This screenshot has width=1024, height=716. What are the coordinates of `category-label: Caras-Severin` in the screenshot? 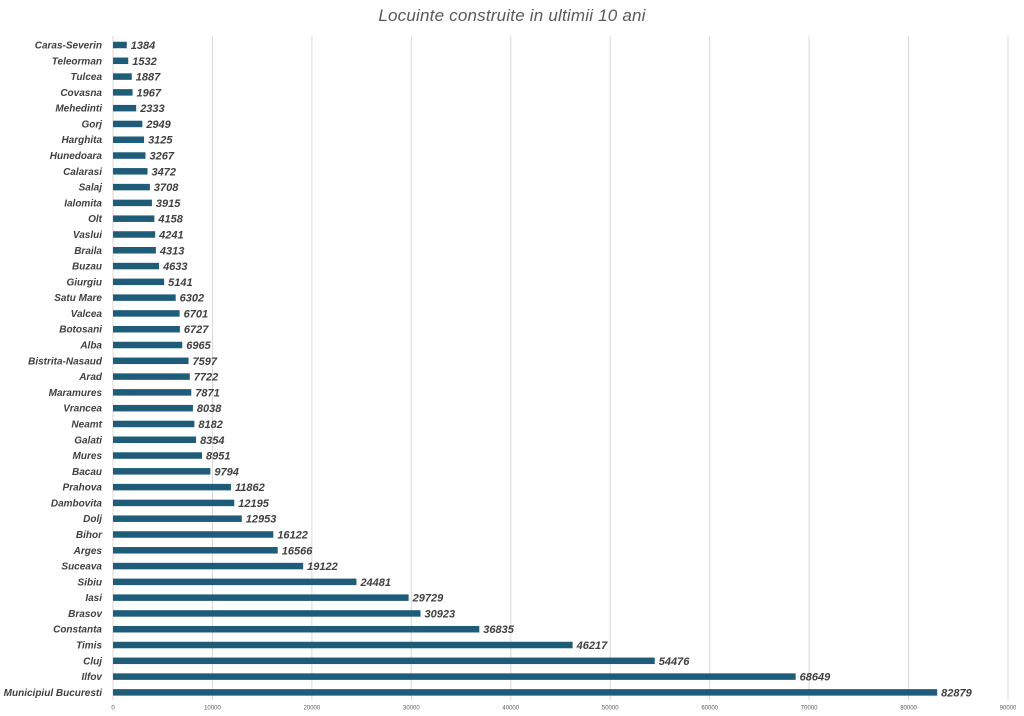 It's located at (68, 46).